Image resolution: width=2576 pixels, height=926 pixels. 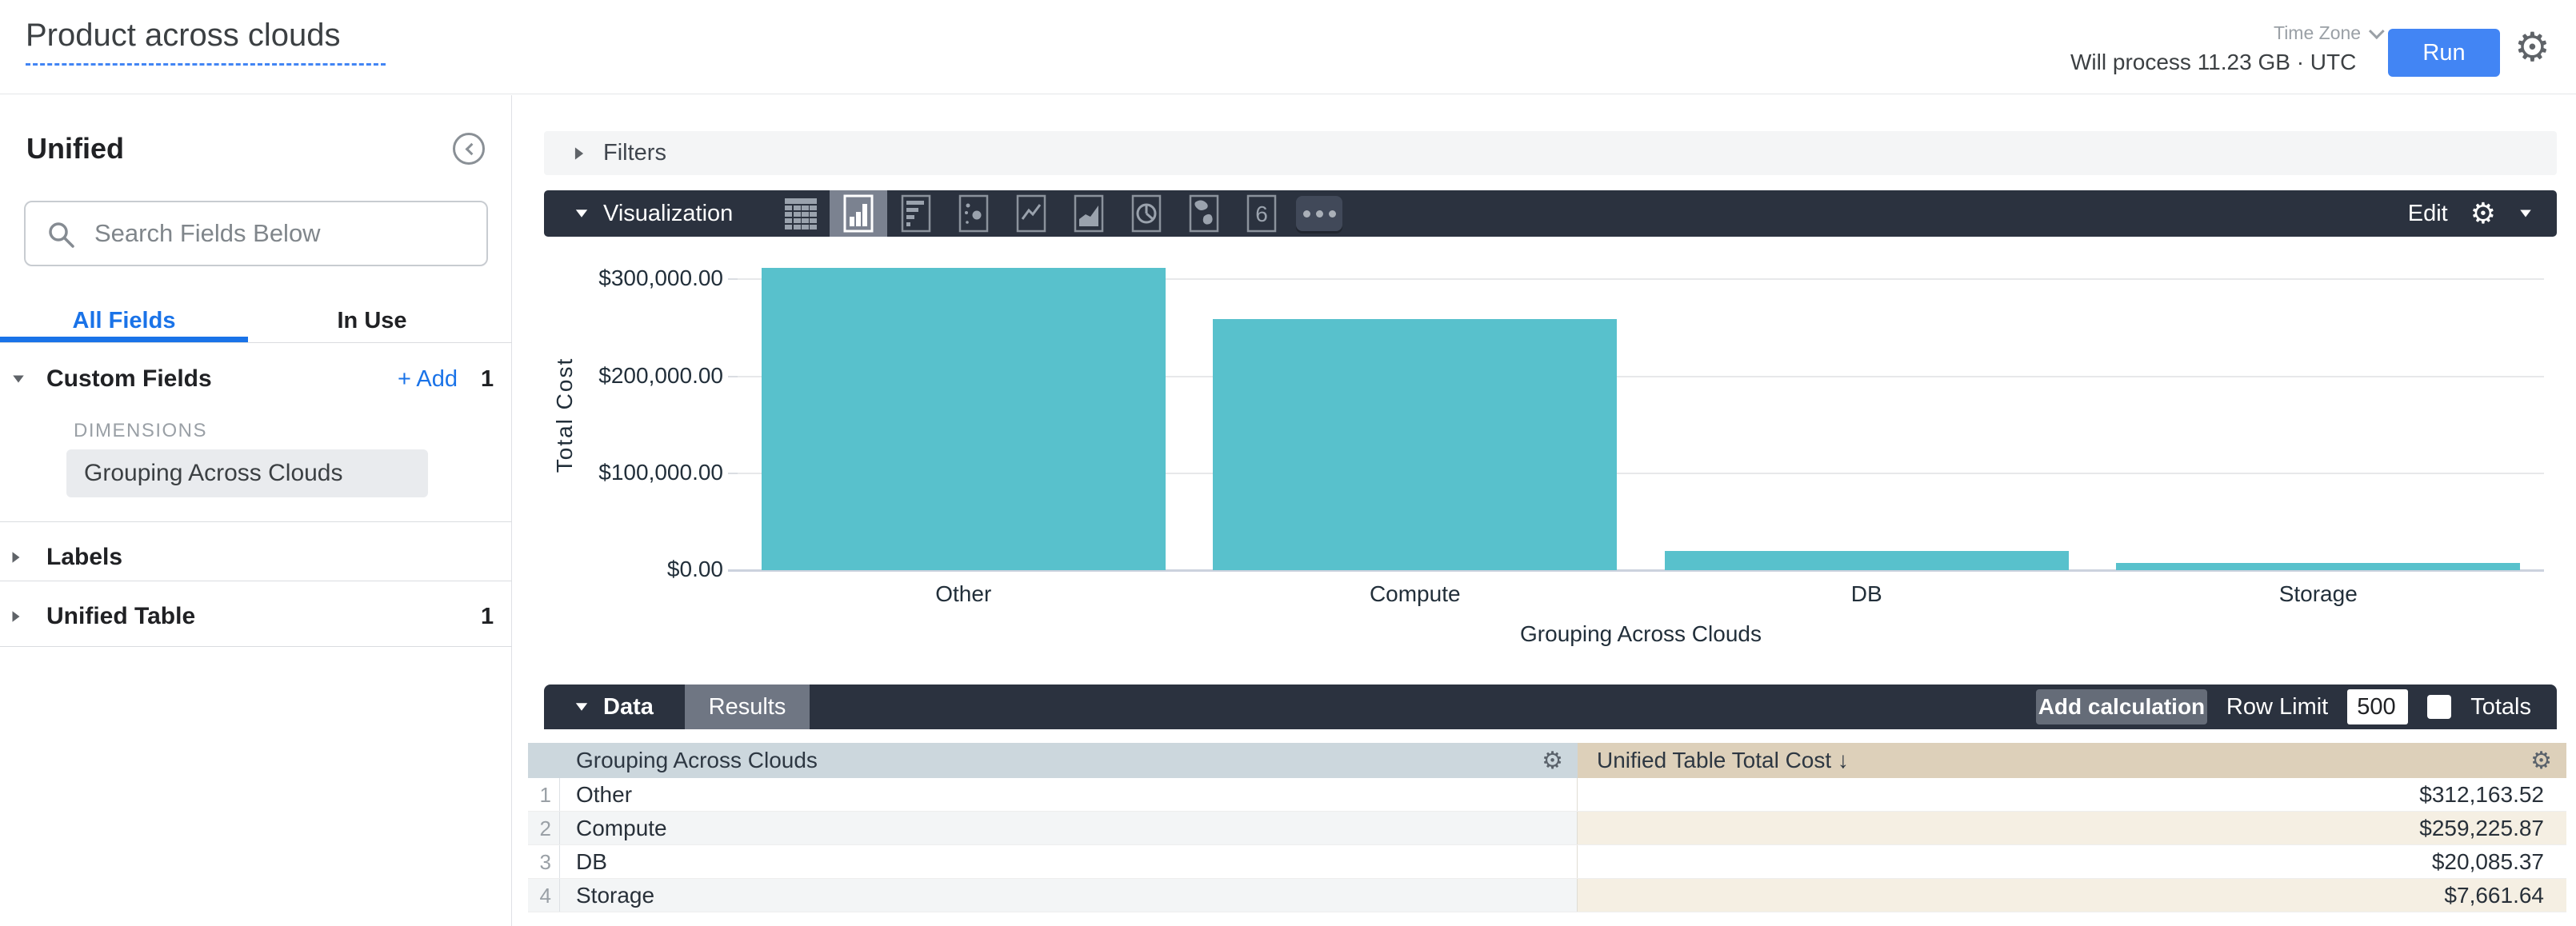 I want to click on sidebar-section-unified-table: Unified Table 1, so click(x=256, y=616).